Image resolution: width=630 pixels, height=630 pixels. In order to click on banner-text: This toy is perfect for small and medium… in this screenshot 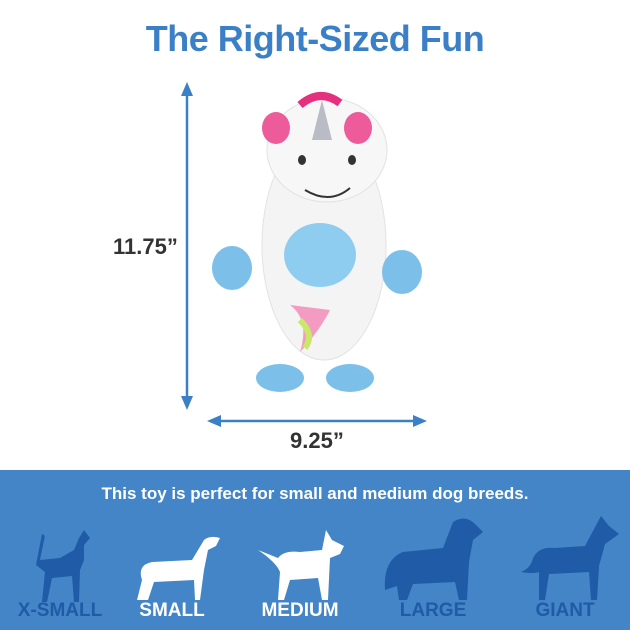, I will do `click(315, 493)`.